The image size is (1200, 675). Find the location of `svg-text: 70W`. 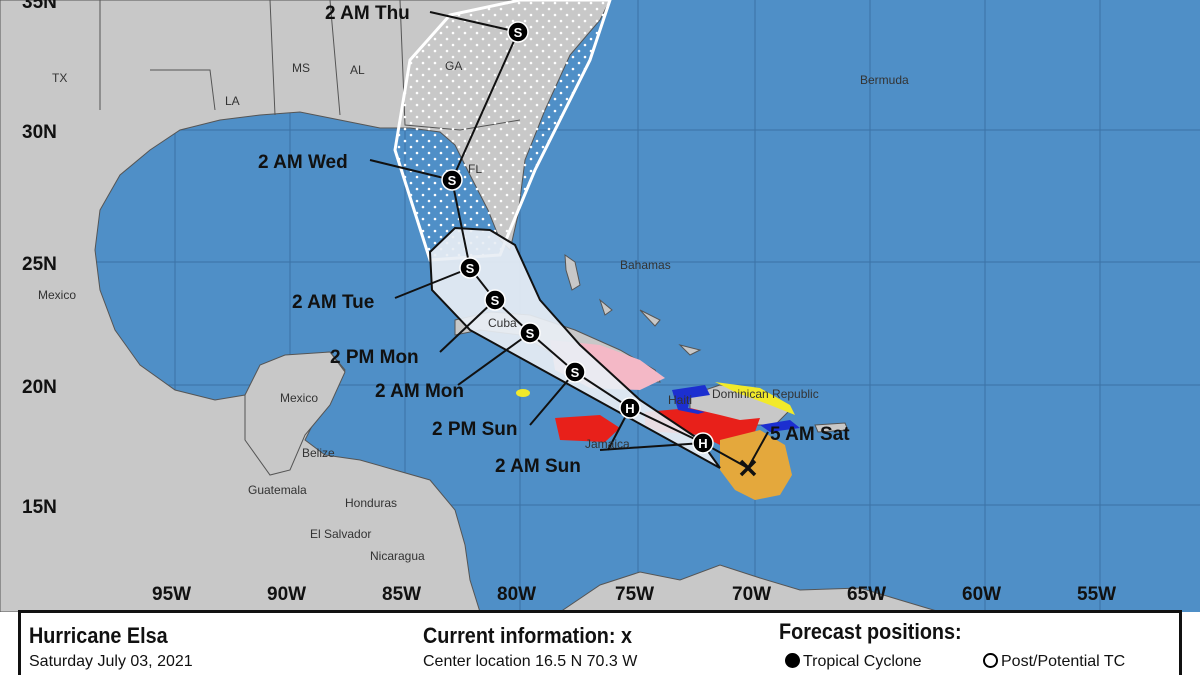

svg-text: 70W is located at coordinates (751, 594).